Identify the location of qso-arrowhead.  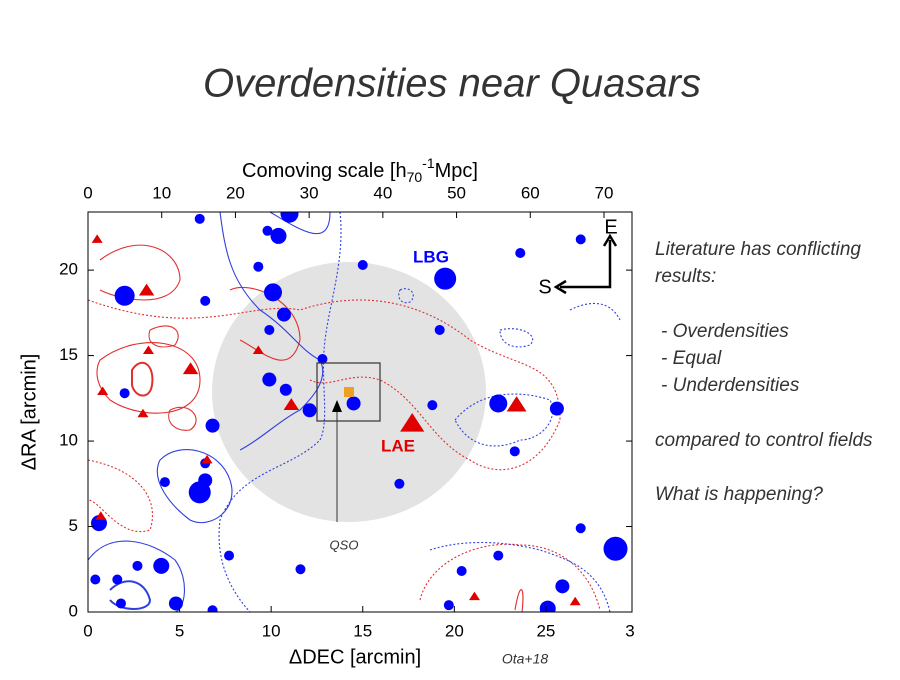
(337, 406).